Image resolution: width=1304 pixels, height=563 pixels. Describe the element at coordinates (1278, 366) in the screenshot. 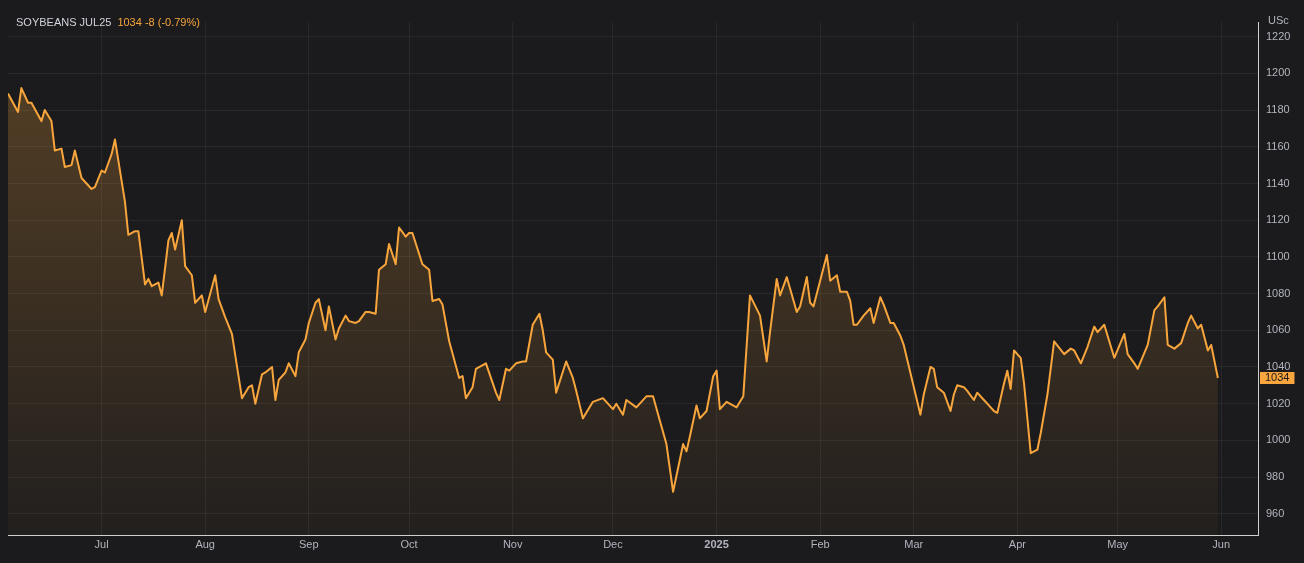

I see `y-tick-label: 1040` at that location.